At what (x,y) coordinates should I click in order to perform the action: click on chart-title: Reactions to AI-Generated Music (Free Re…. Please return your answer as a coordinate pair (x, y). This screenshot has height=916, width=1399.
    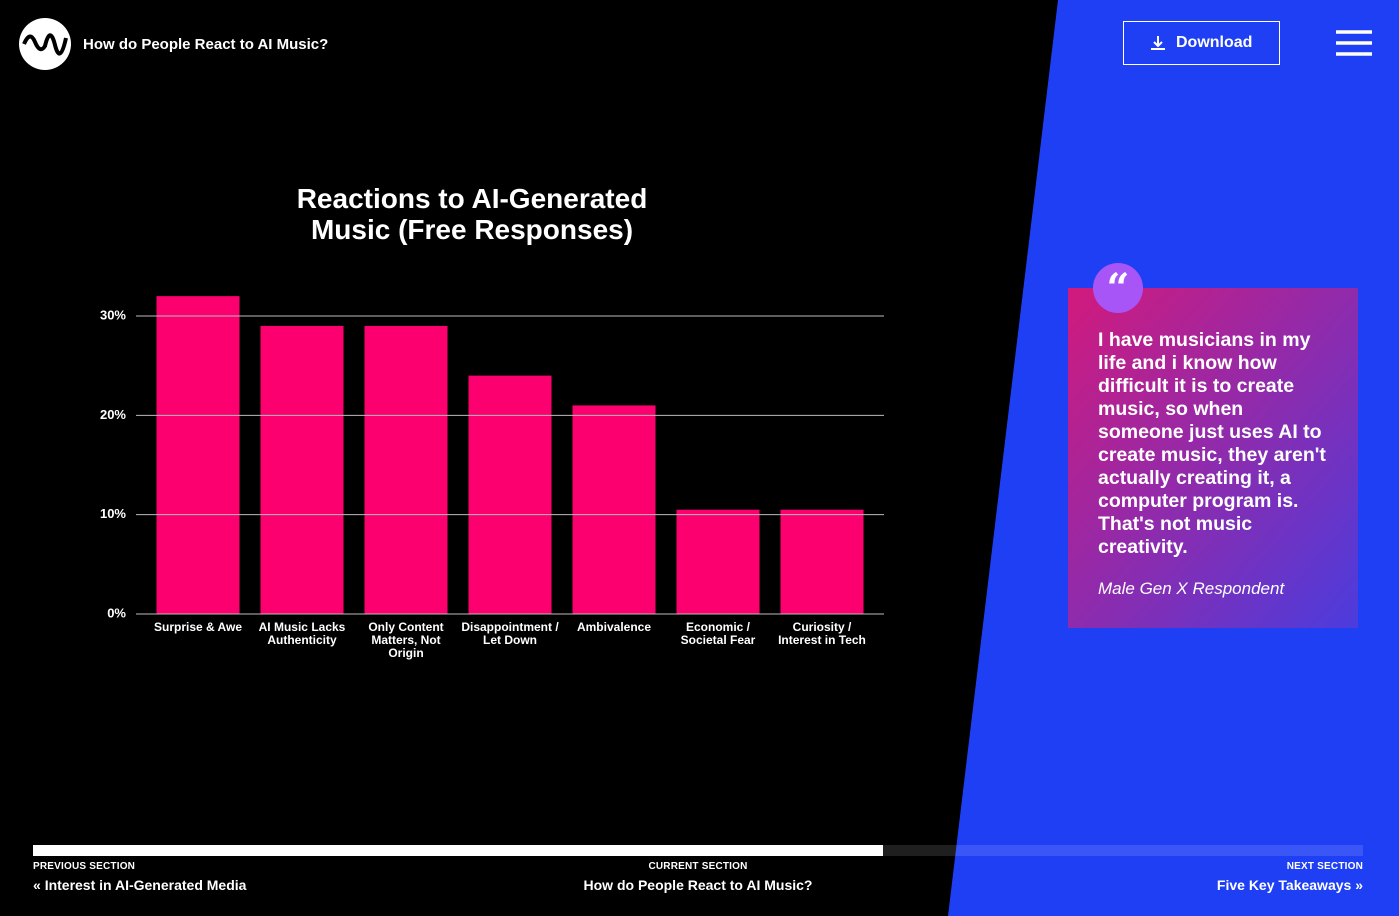
    Looking at the image, I should click on (472, 214).